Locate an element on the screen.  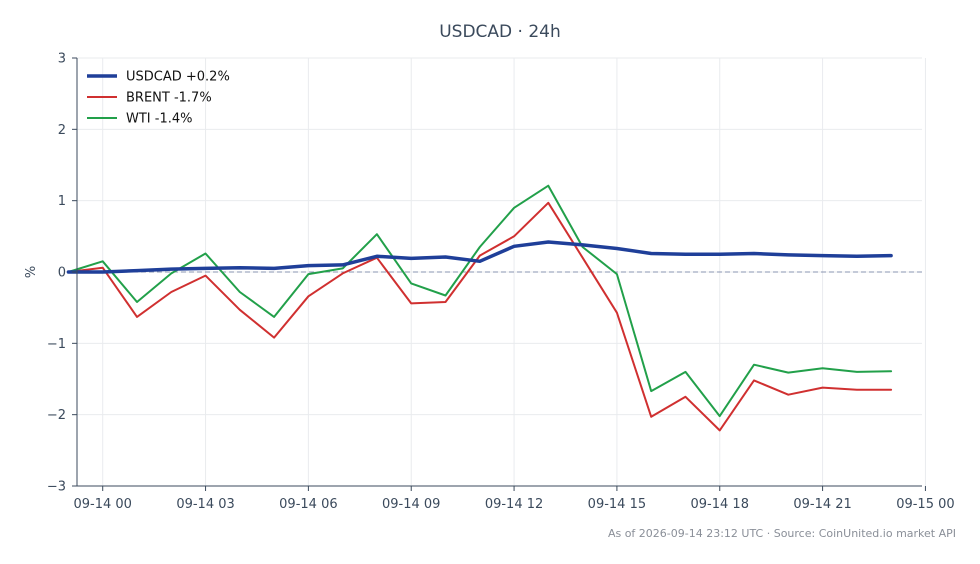
y-tick-label: −1 is located at coordinates (56, 344).